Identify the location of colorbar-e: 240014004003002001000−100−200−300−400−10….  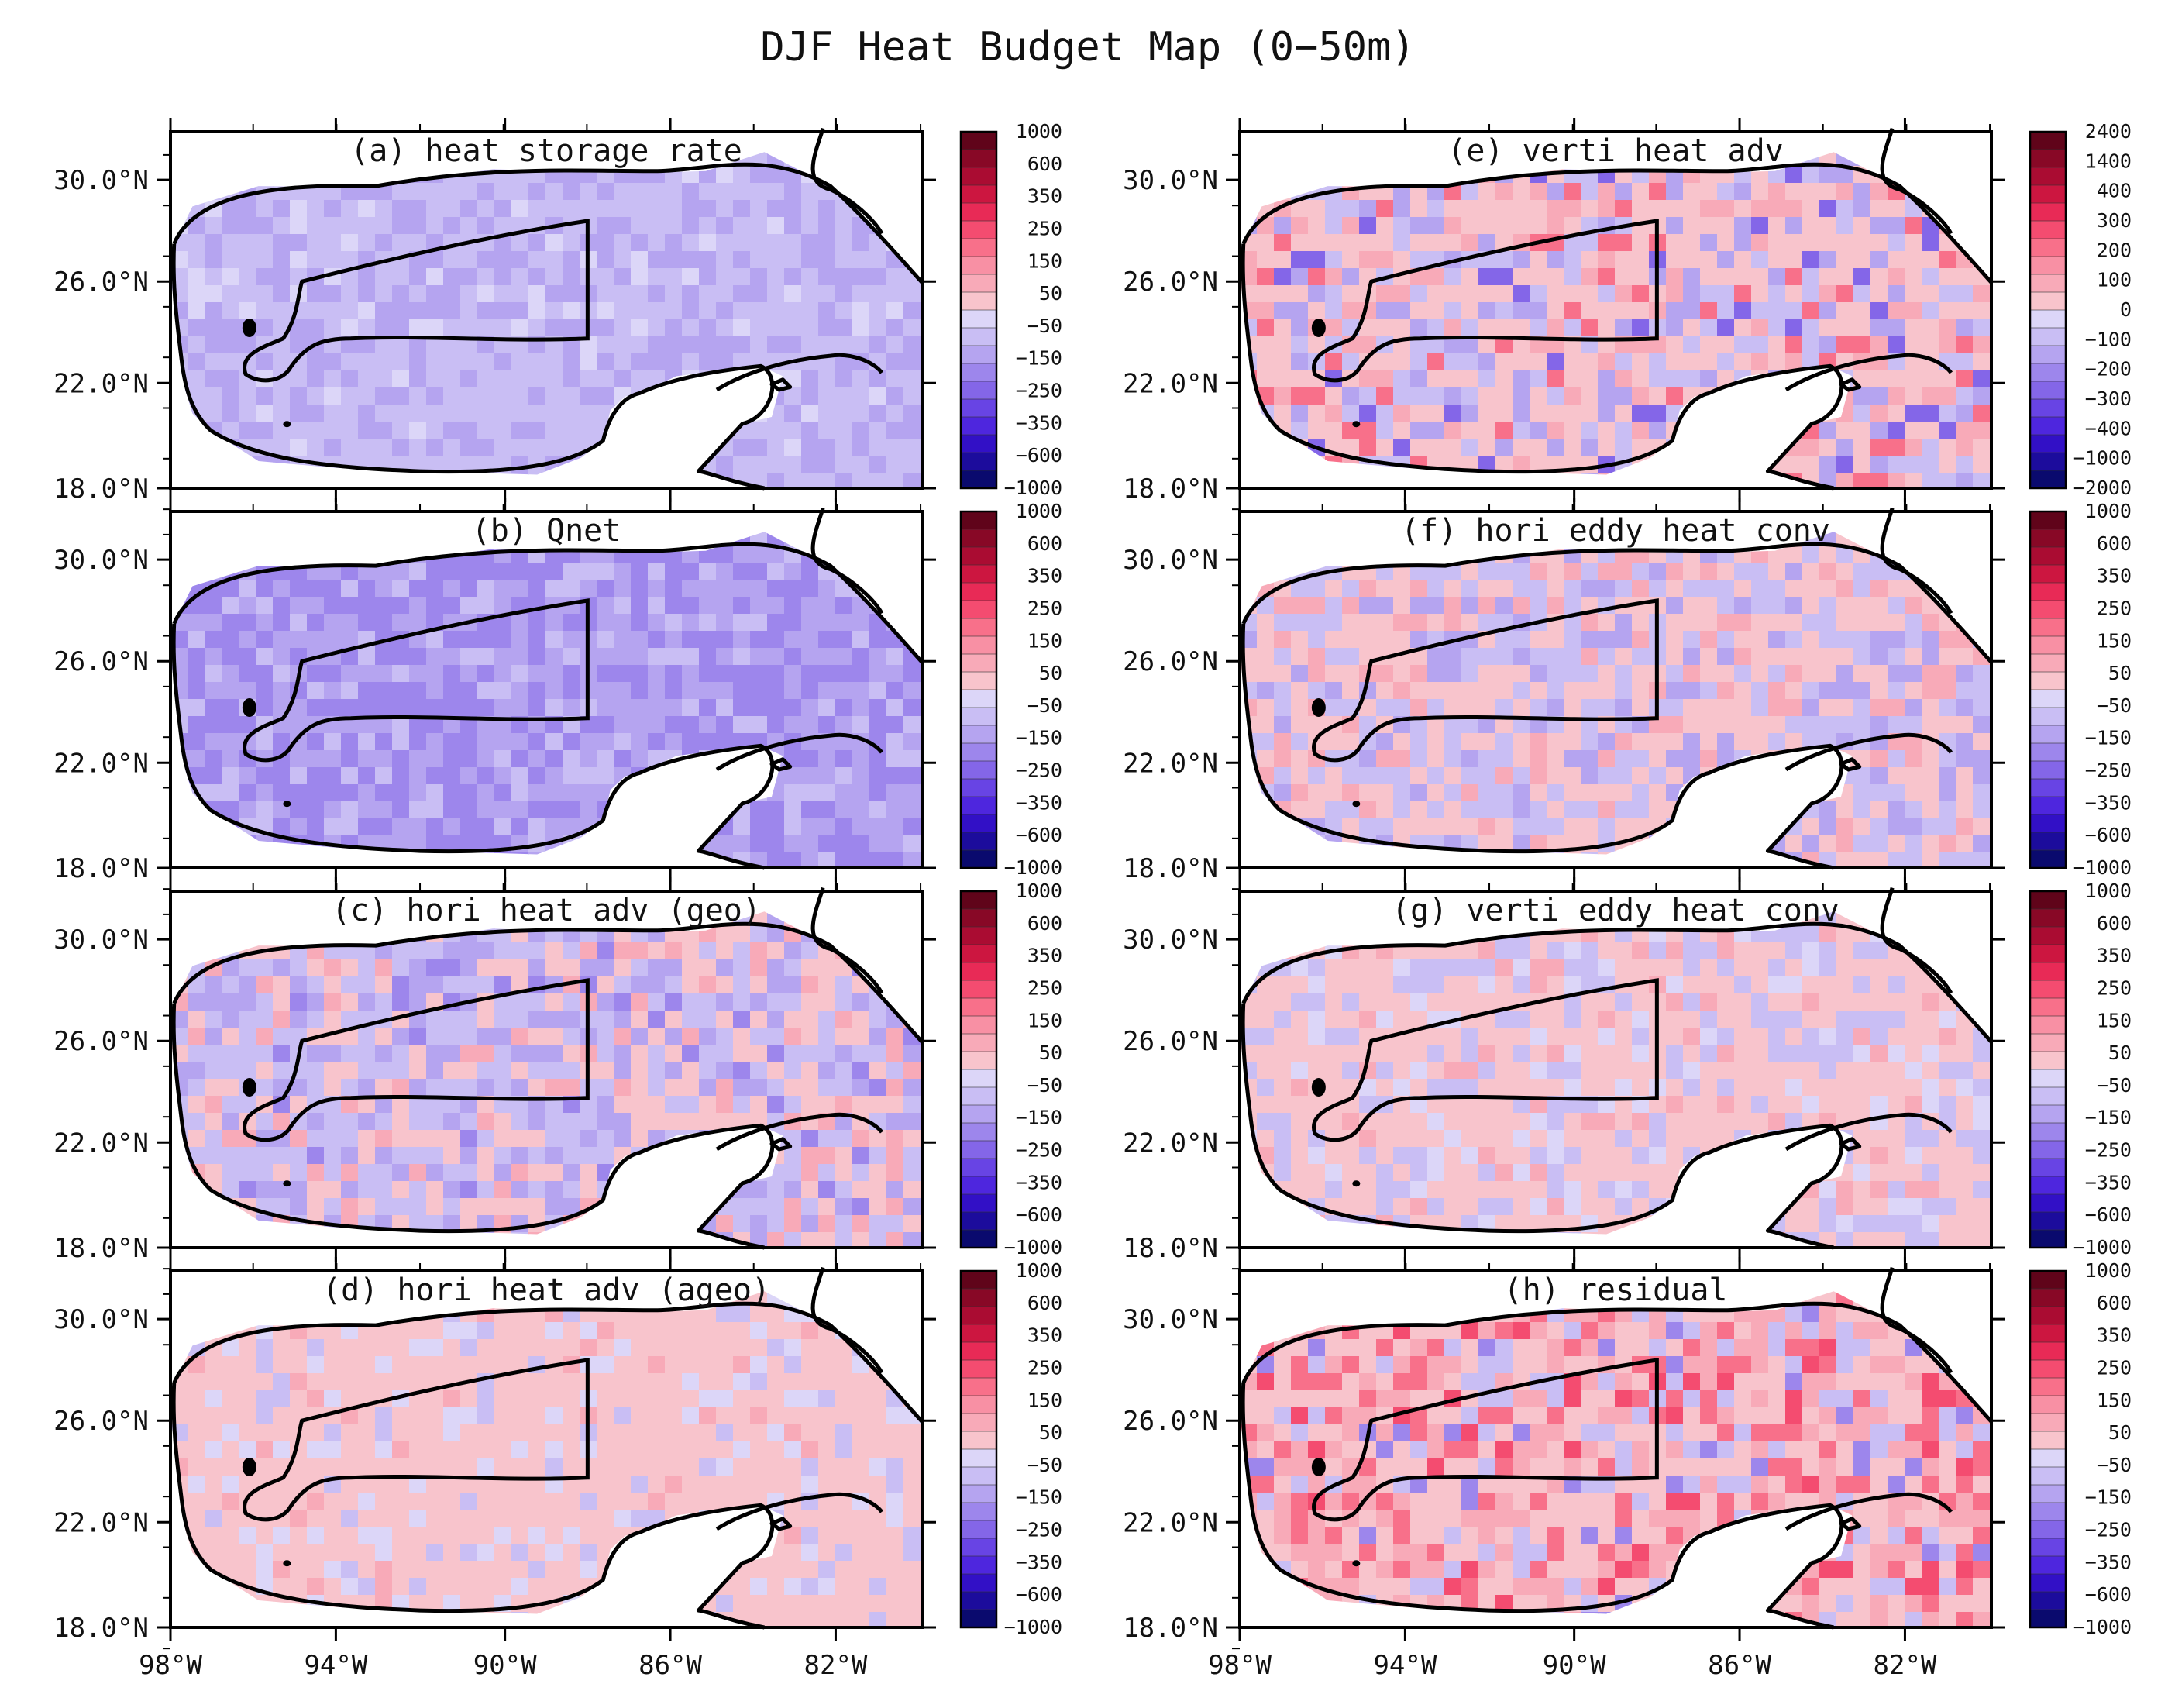
(2080, 310).